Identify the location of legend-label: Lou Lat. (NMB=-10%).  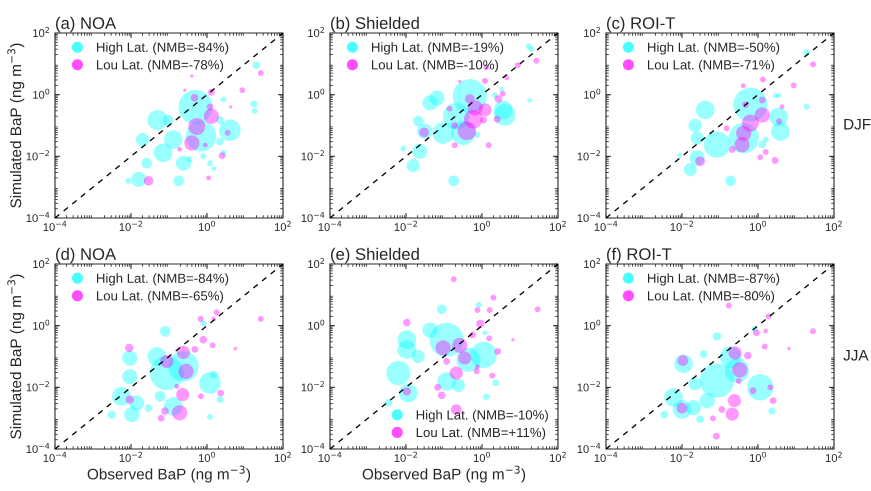
(435, 66).